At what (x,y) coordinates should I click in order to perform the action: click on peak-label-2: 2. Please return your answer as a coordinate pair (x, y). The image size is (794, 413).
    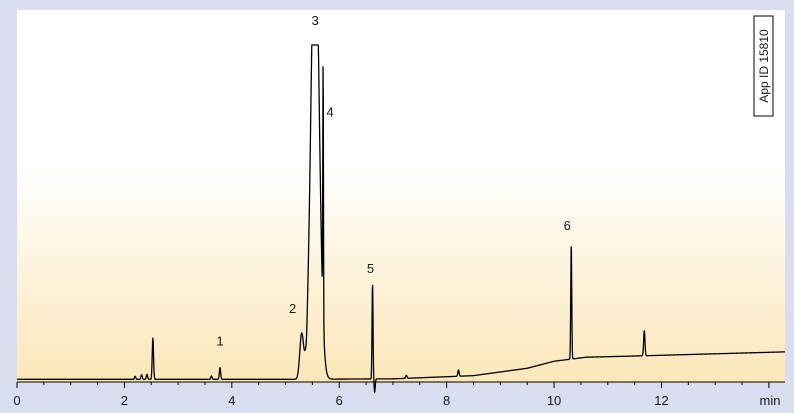
    Looking at the image, I should click on (292, 308).